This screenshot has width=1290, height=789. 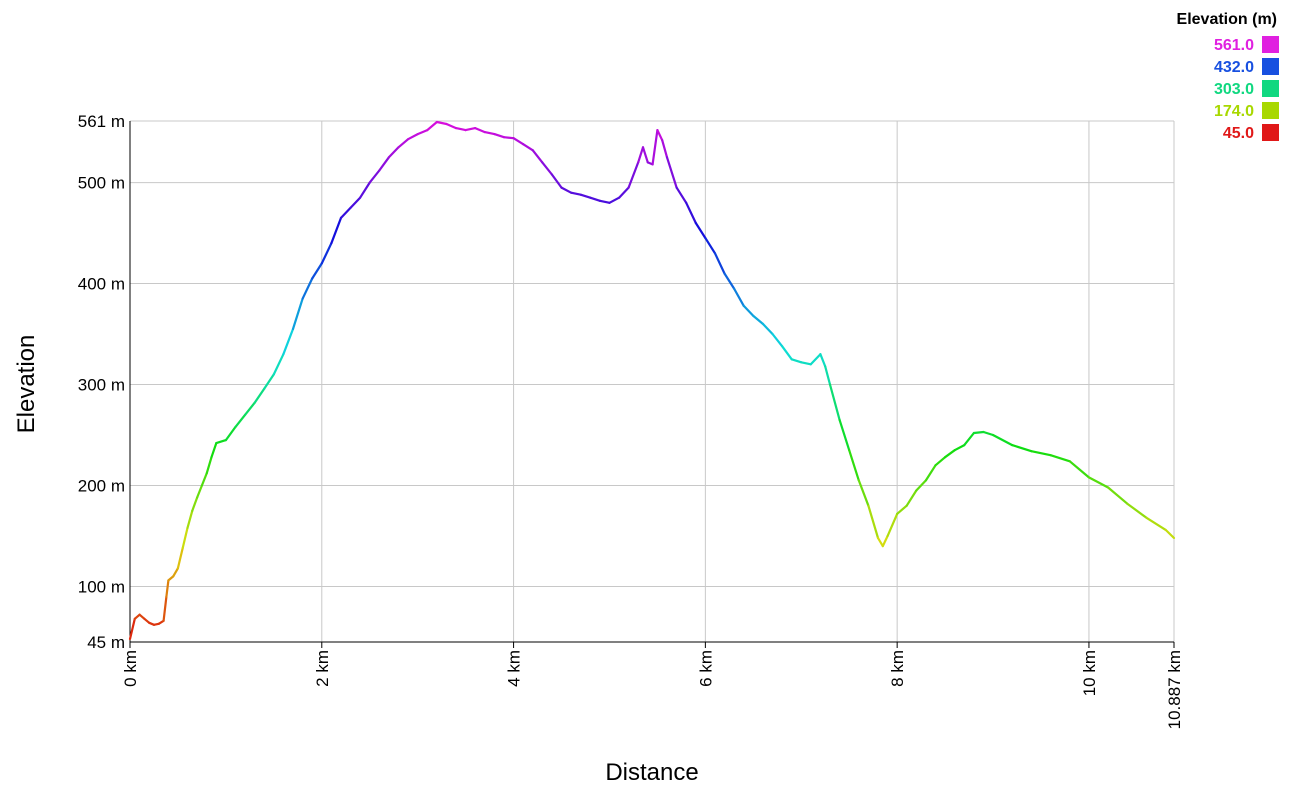 What do you see at coordinates (1234, 67) in the screenshot?
I see `legend-label: 432.0` at bounding box center [1234, 67].